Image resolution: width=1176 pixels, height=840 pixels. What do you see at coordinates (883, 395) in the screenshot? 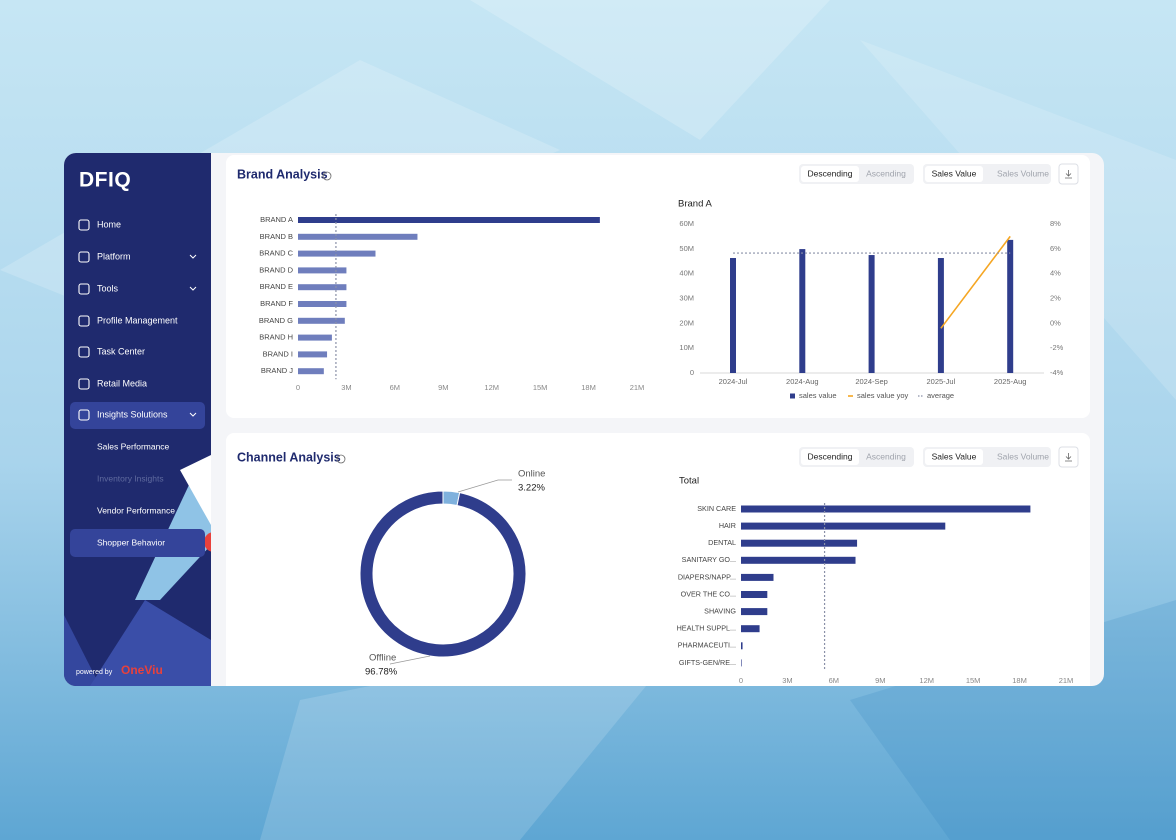
I see `legend-label: sales value yoy` at bounding box center [883, 395].